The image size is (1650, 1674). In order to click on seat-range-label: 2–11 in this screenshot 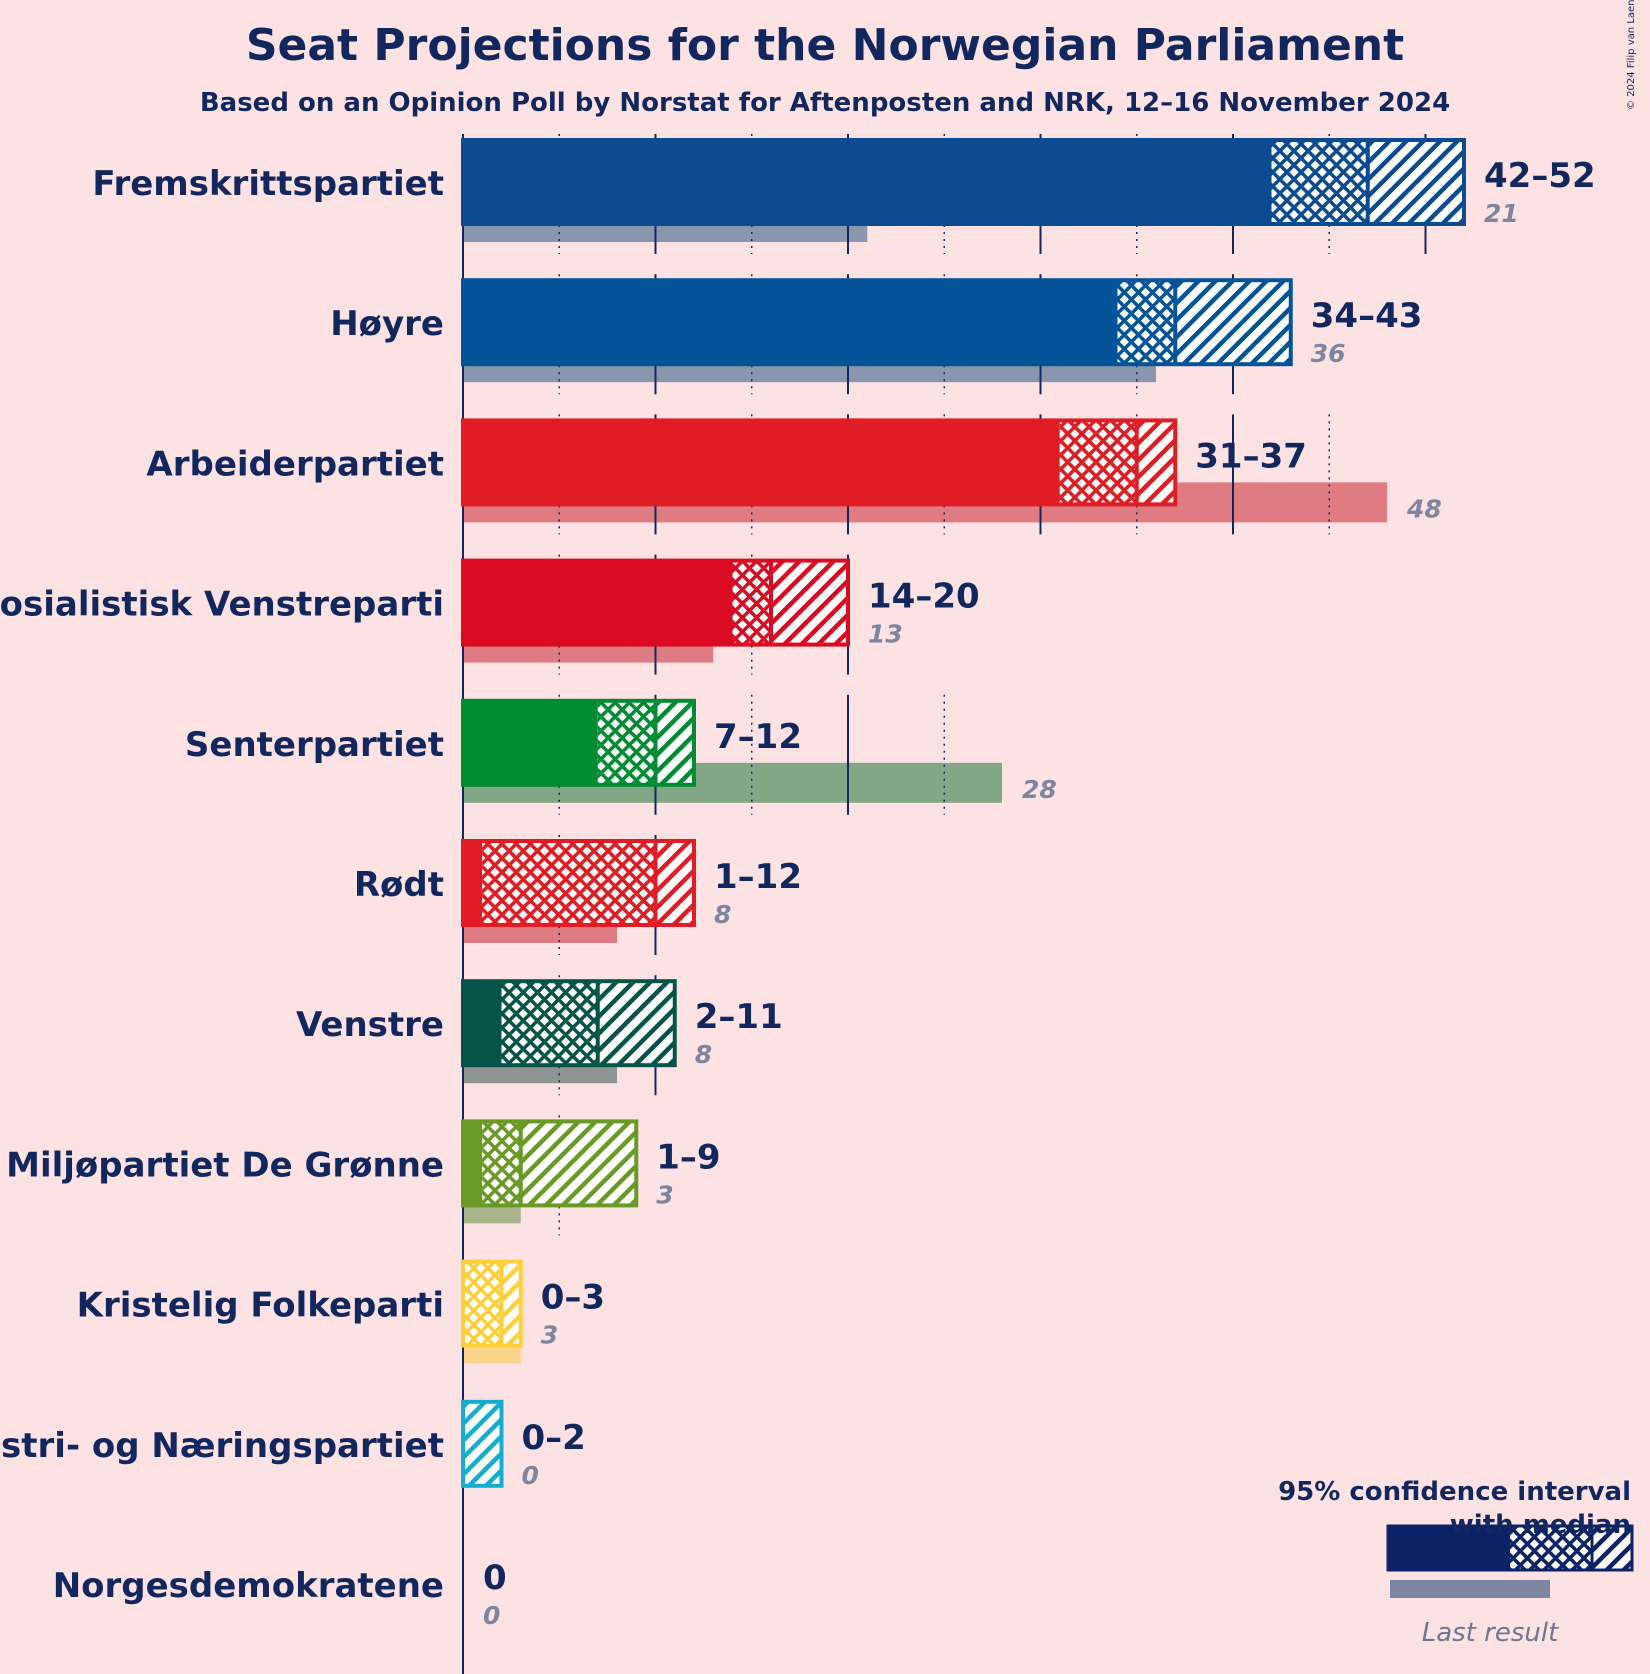, I will do `click(739, 1017)`.